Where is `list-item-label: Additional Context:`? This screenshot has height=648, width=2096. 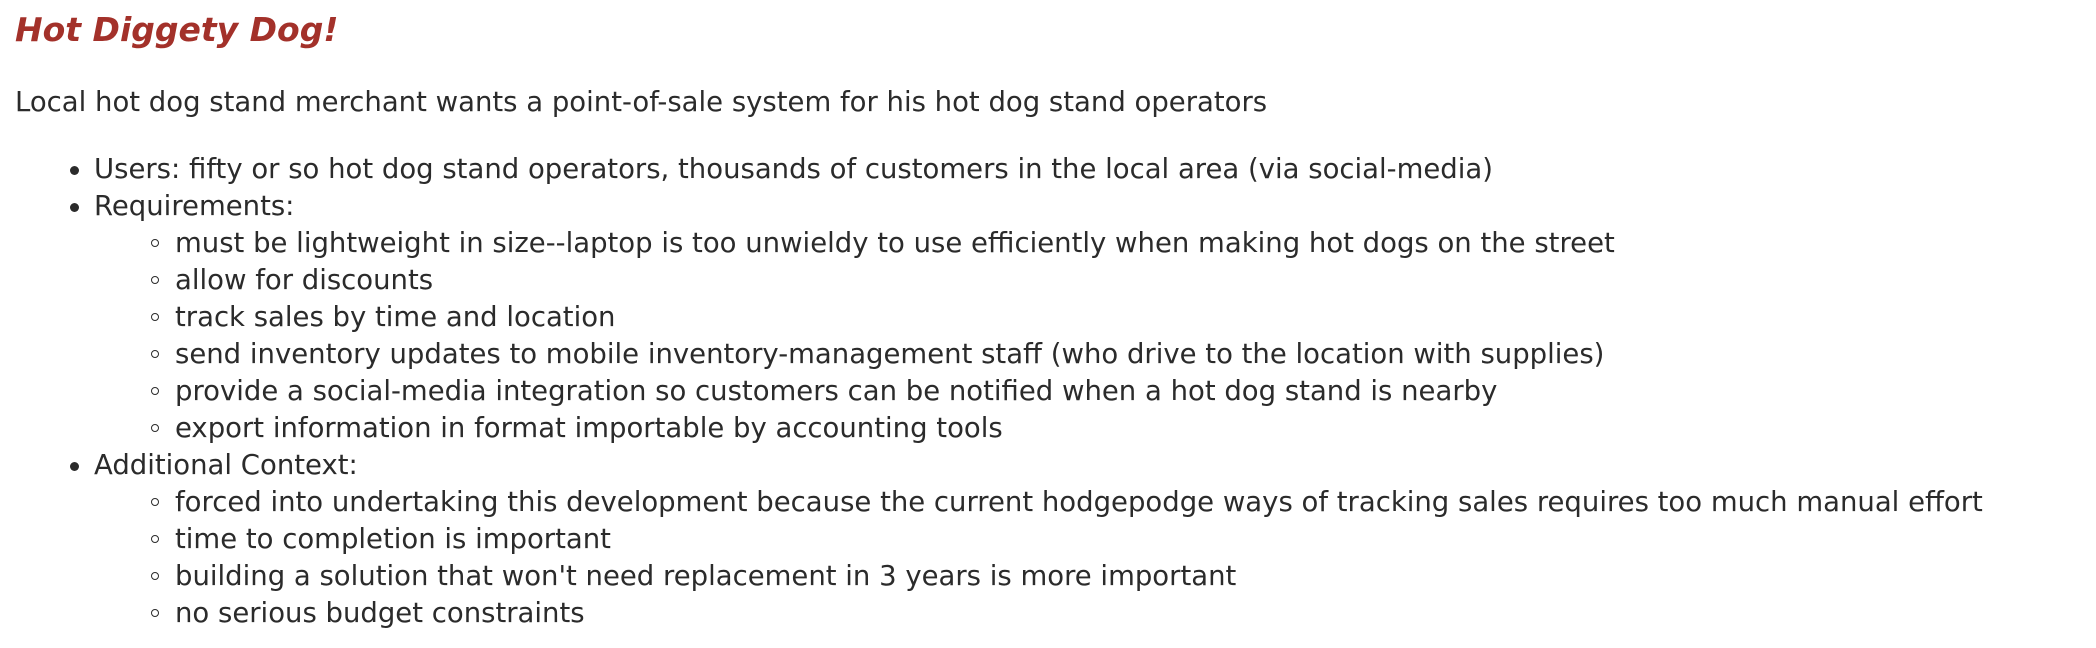
list-item-label: Additional Context: is located at coordinates (226, 465).